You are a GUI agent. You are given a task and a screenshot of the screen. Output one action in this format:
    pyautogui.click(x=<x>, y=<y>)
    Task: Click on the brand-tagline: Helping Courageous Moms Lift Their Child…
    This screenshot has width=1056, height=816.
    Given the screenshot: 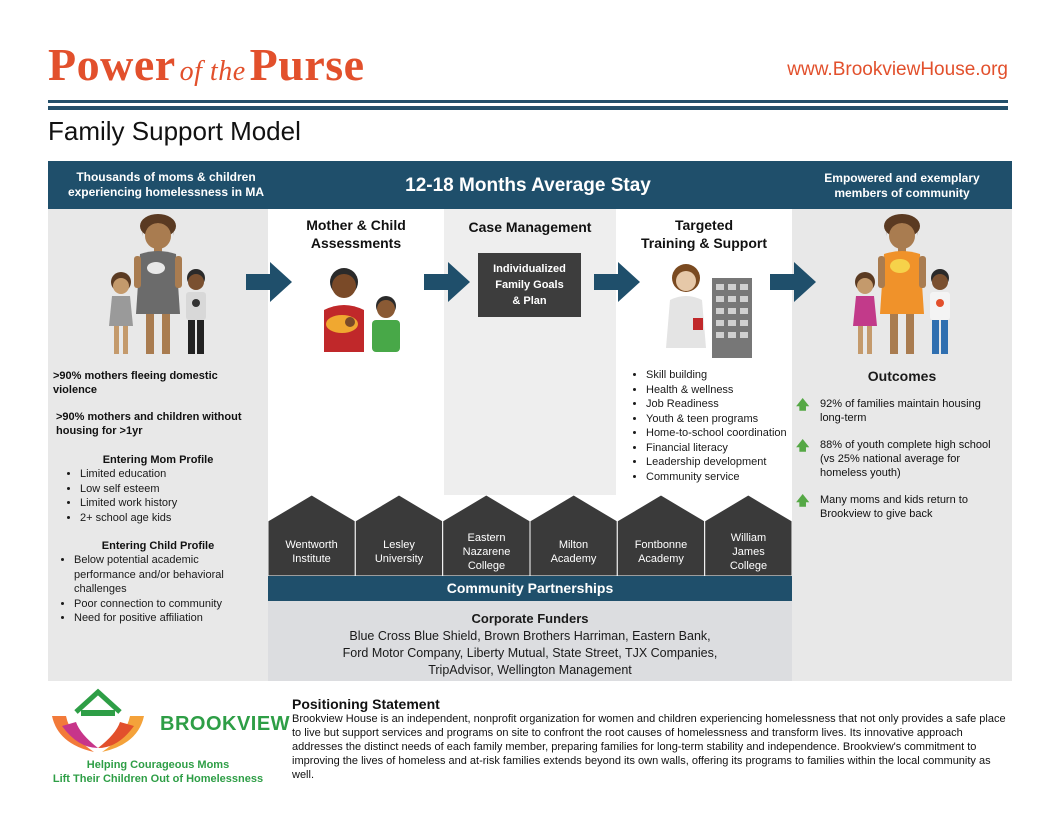 What is the action you would take?
    pyautogui.click(x=158, y=772)
    